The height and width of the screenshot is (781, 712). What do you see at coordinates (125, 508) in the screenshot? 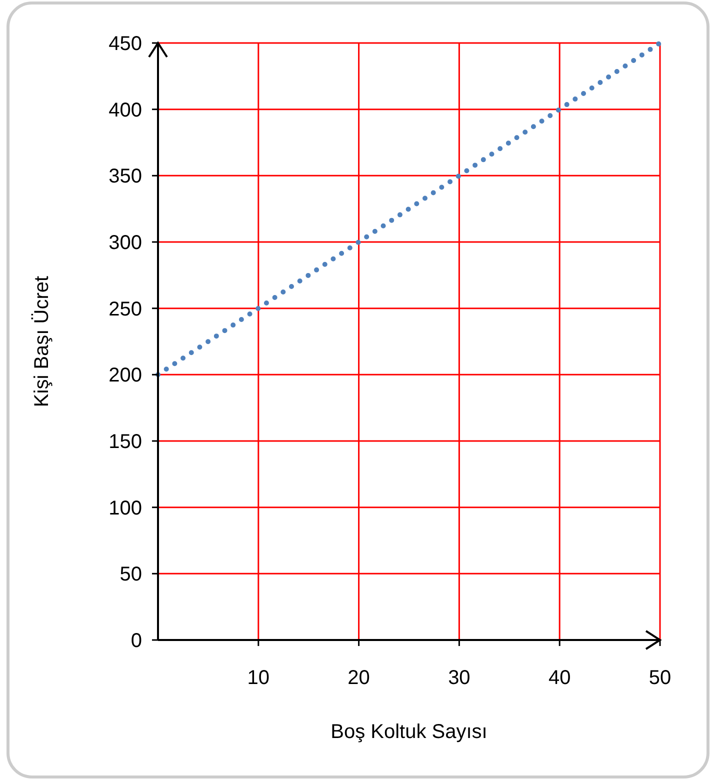
I see `y-tick-label: 100` at bounding box center [125, 508].